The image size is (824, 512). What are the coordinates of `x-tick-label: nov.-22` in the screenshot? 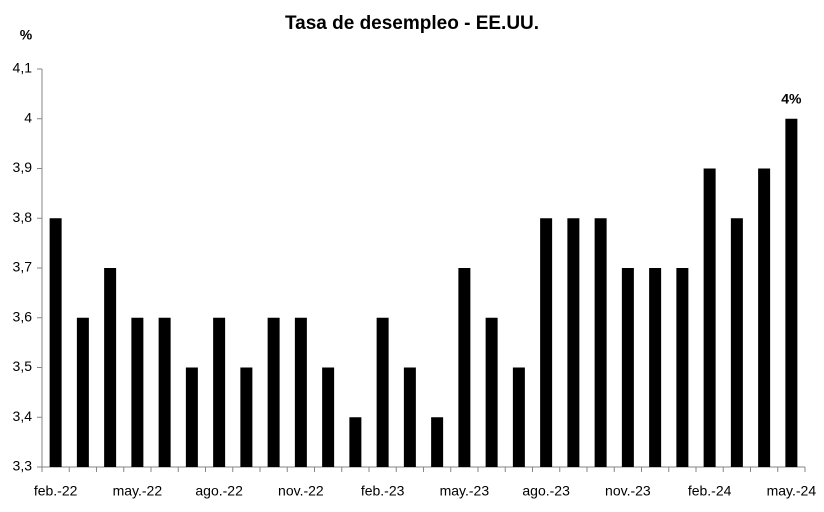 It's located at (301, 491).